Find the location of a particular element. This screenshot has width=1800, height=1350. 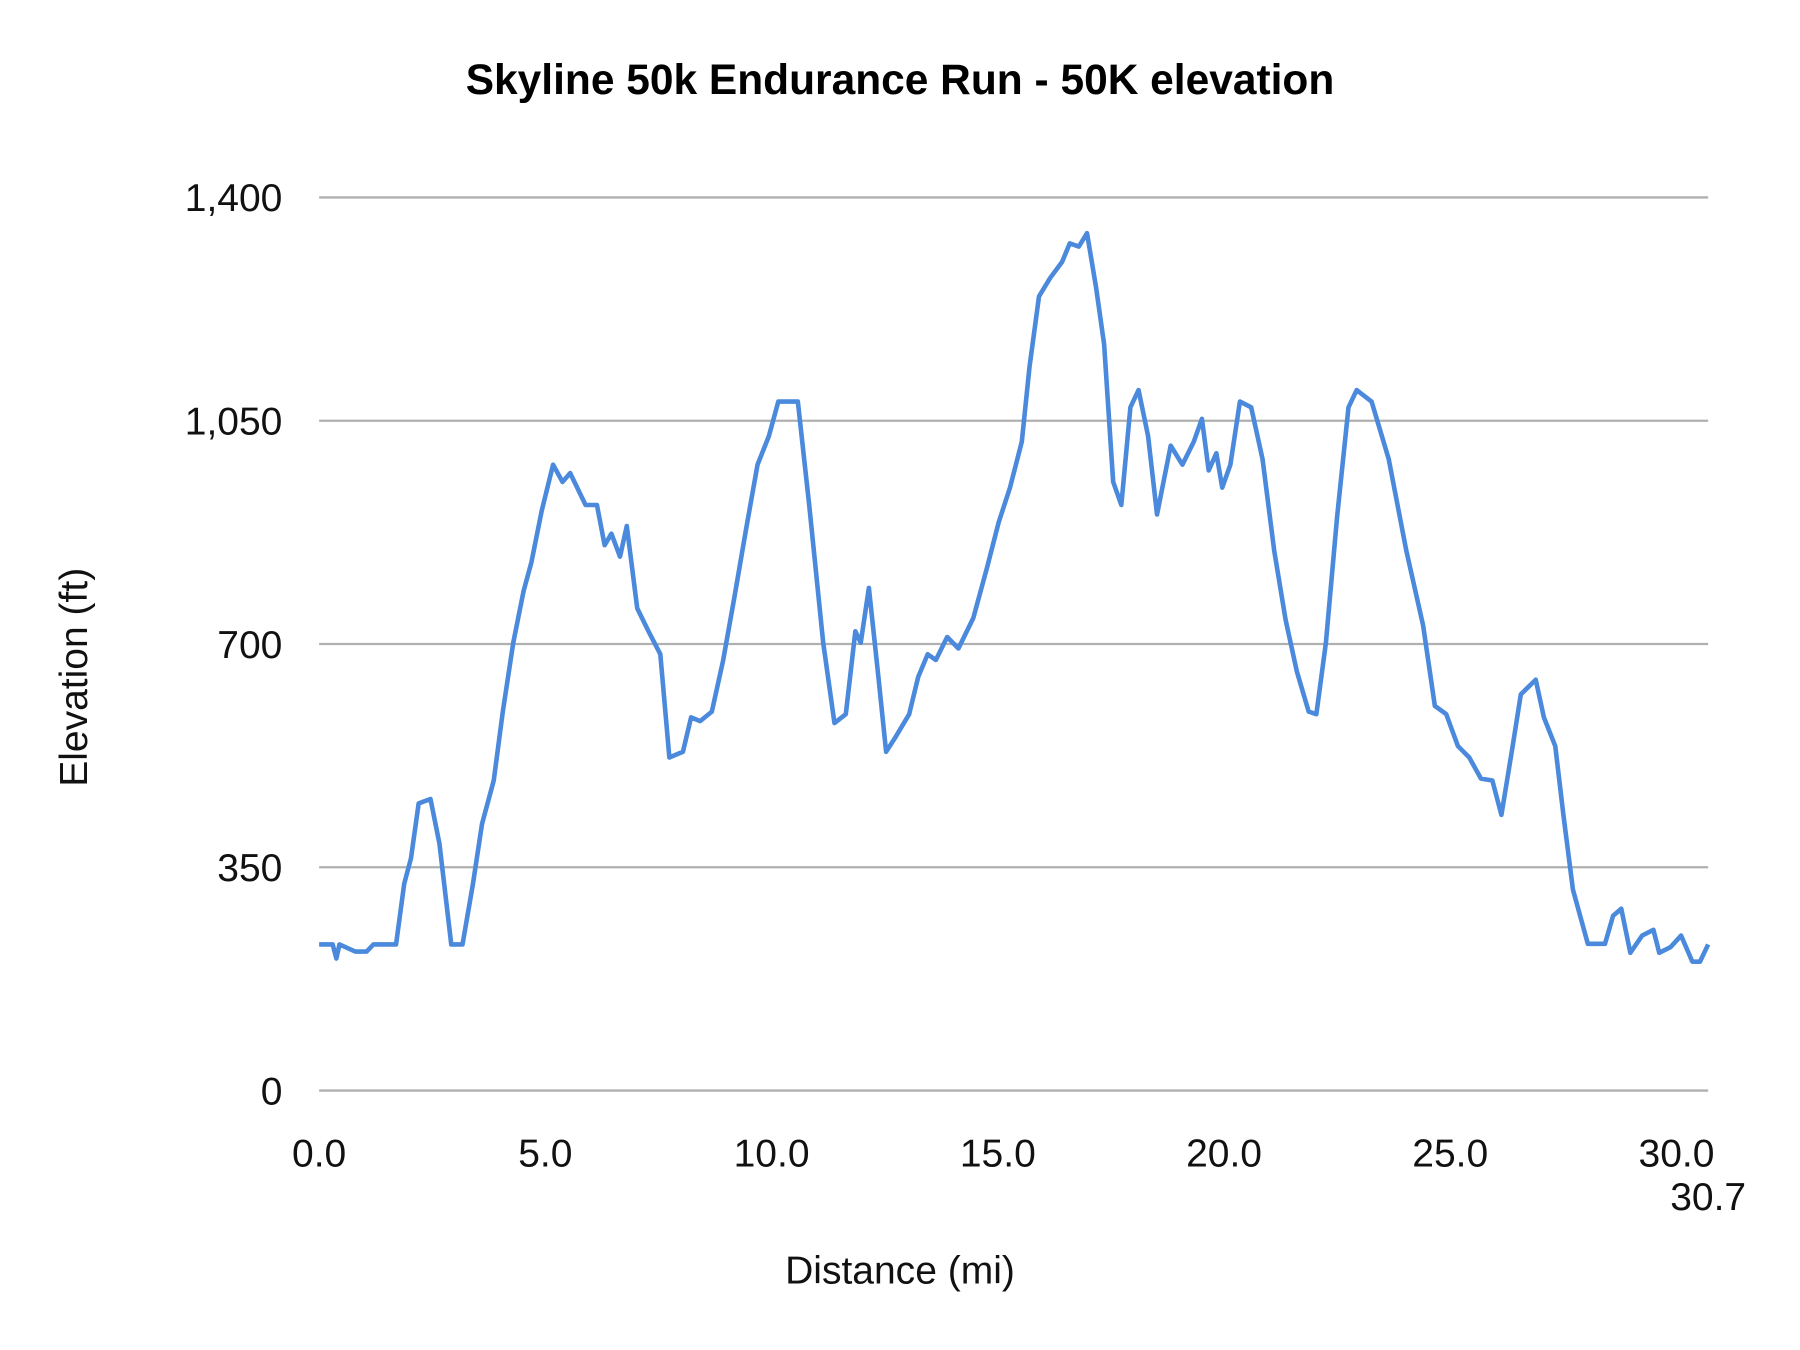

x-tick-label: 10.0 is located at coordinates (772, 1153).